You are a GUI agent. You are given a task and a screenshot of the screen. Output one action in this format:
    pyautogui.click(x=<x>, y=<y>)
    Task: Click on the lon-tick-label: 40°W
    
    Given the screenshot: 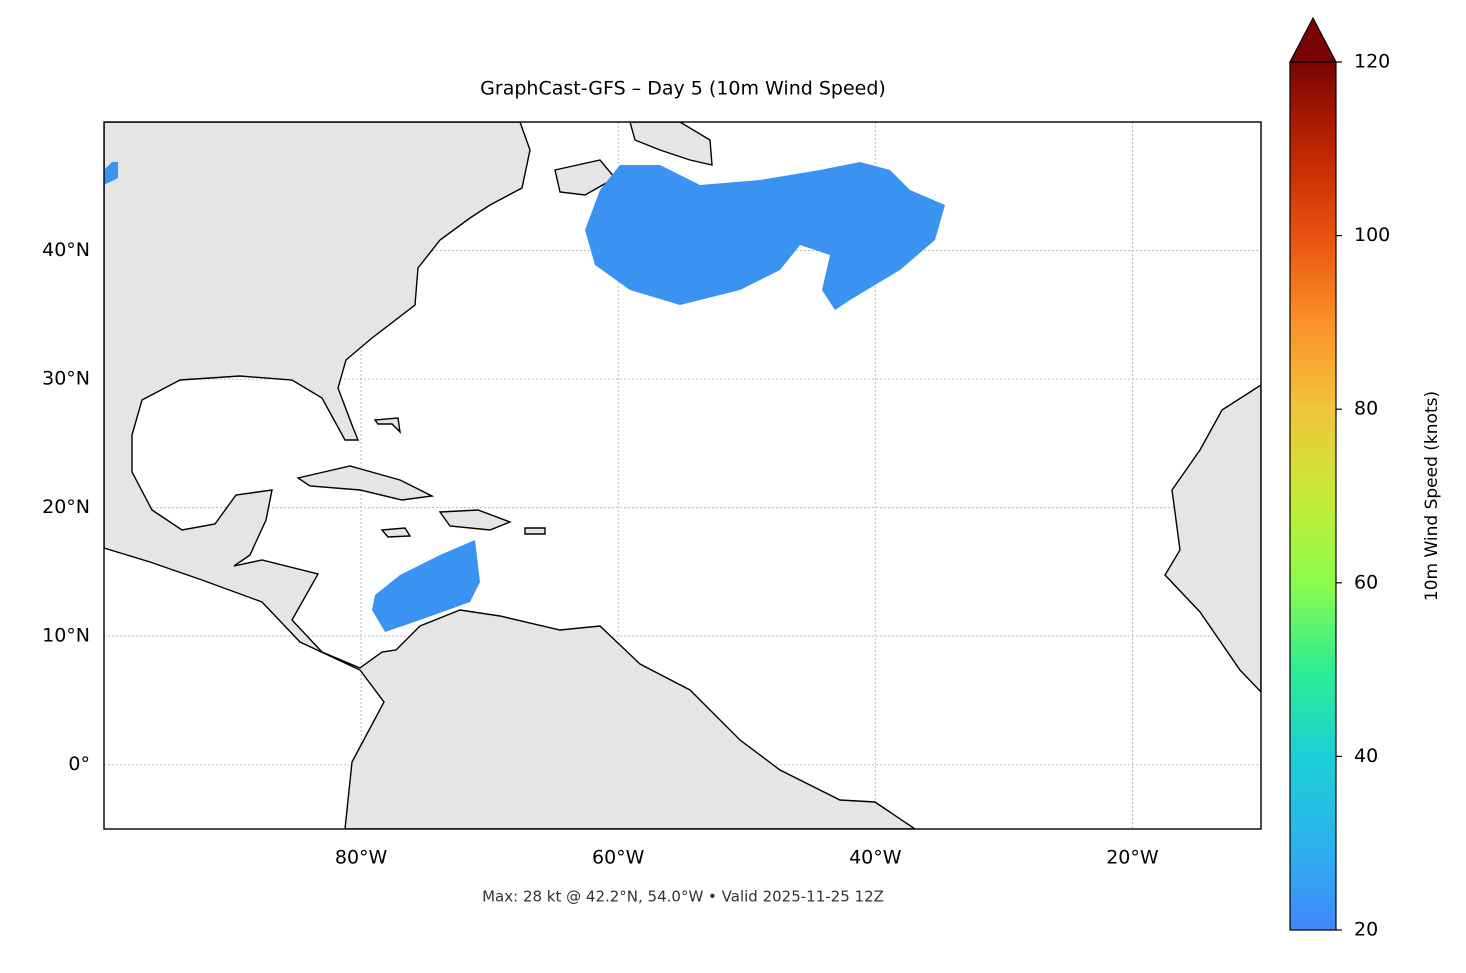 What is the action you would take?
    pyautogui.click(x=875, y=858)
    